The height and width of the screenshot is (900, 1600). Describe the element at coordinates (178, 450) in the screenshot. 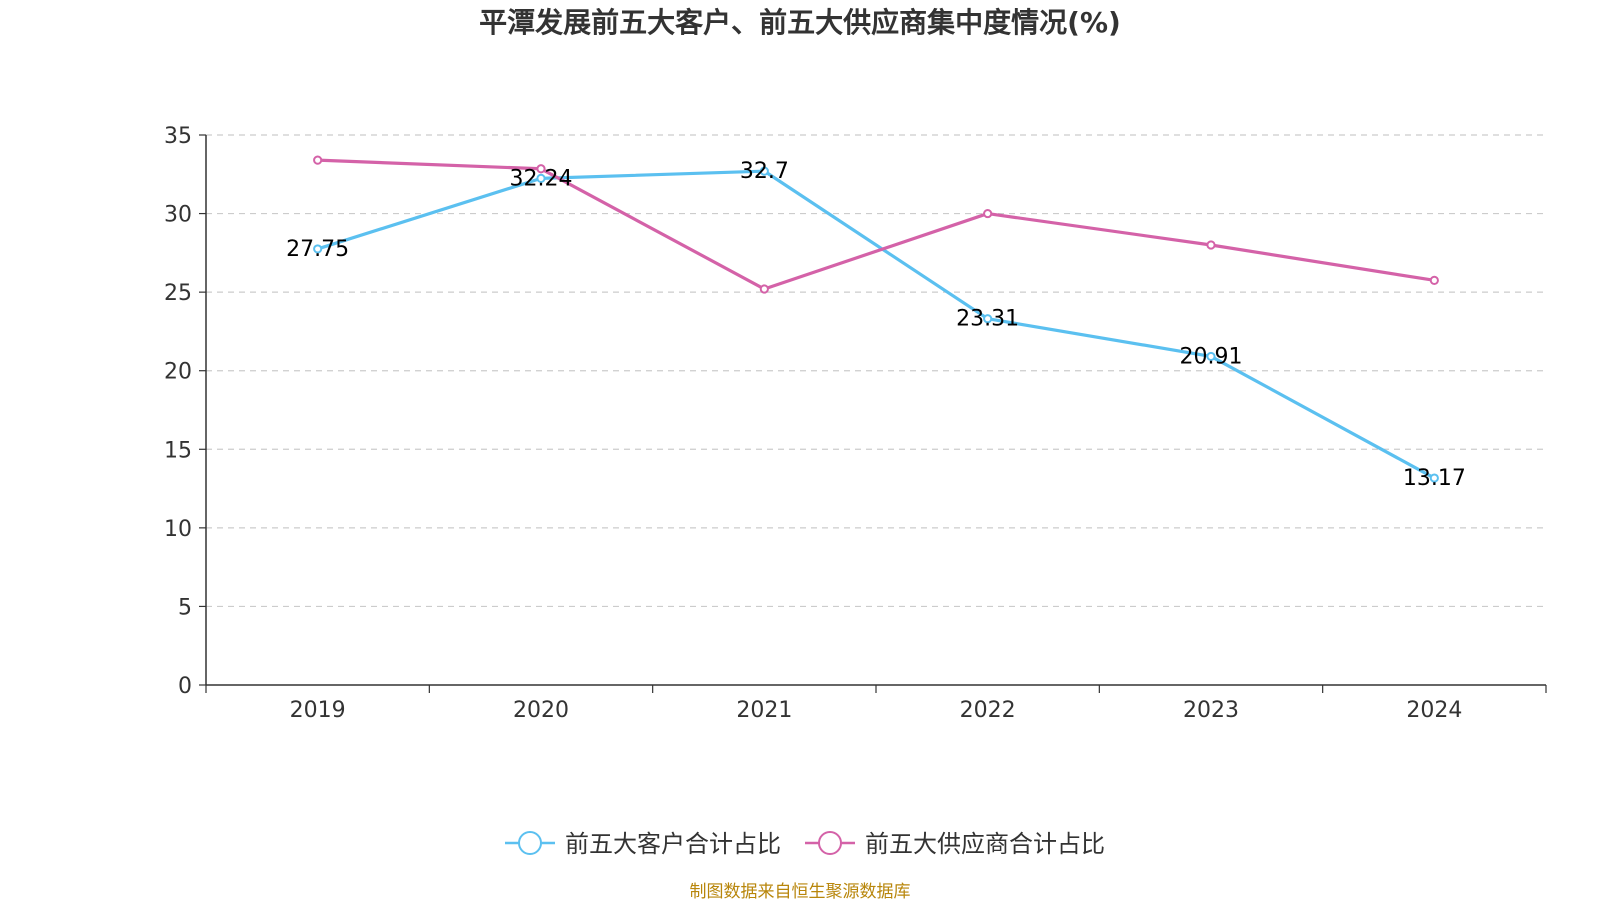

I see `y-tick-label: 15` at that location.